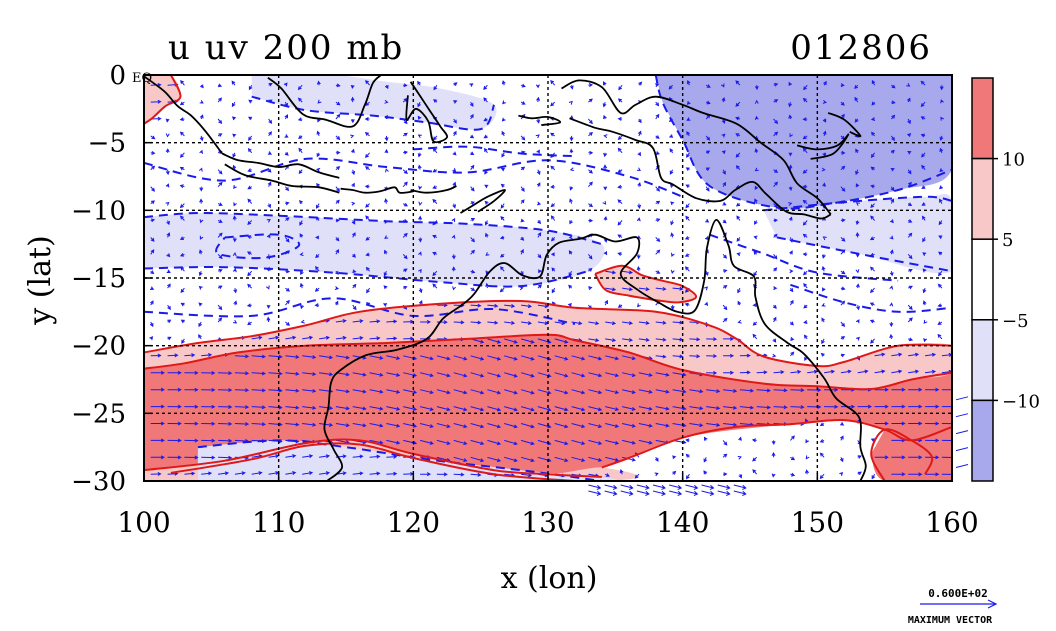  I want to click on y-tick-label: −15, so click(98, 279).